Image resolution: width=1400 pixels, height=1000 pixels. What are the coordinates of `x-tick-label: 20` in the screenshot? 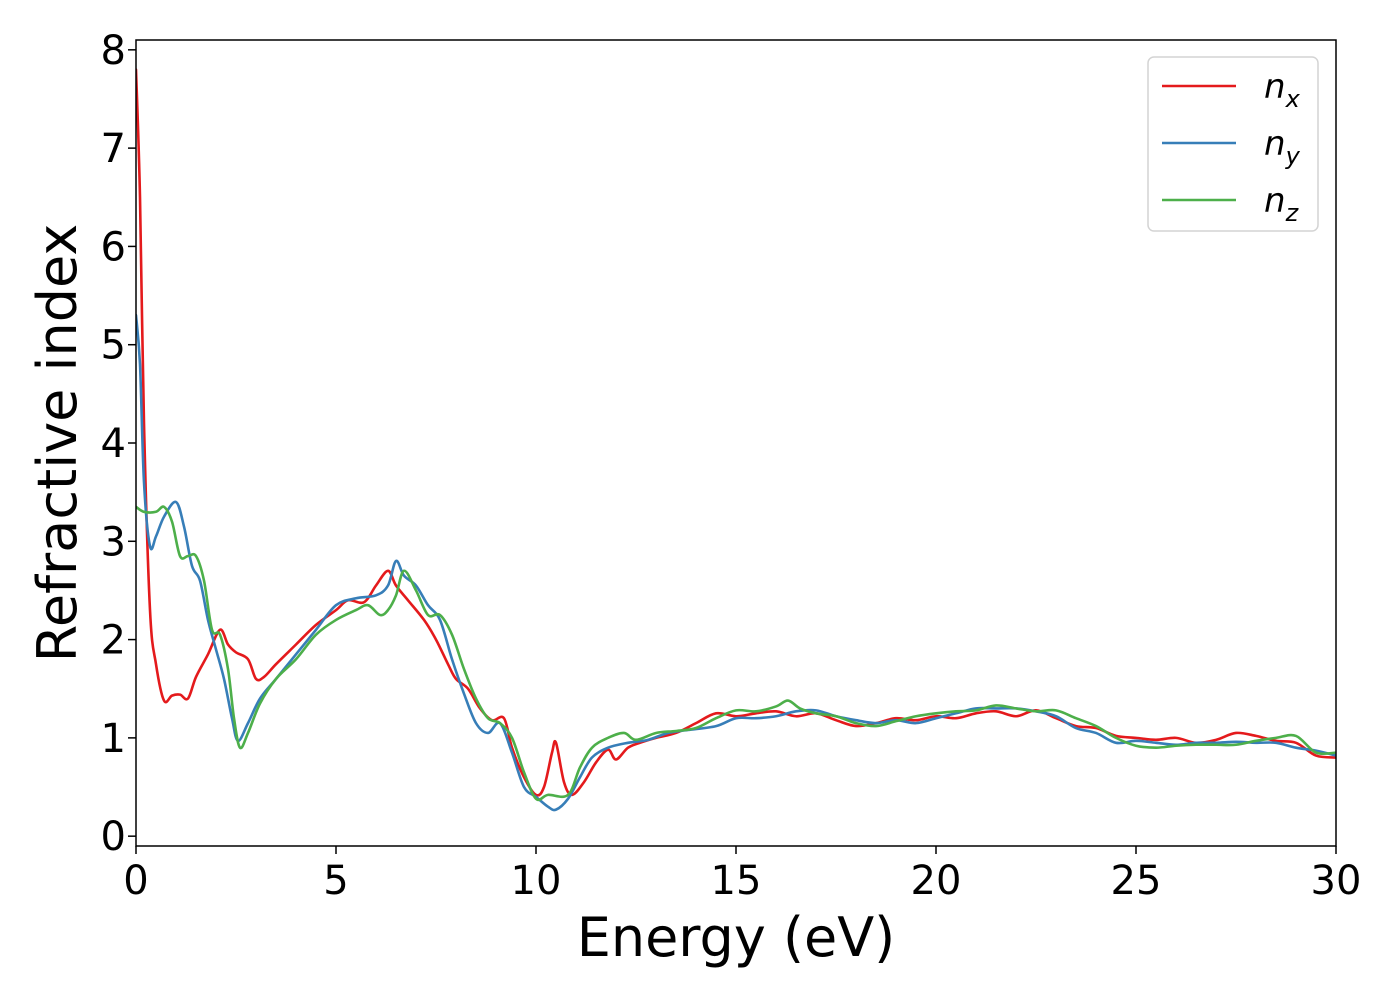 It's located at (936, 881).